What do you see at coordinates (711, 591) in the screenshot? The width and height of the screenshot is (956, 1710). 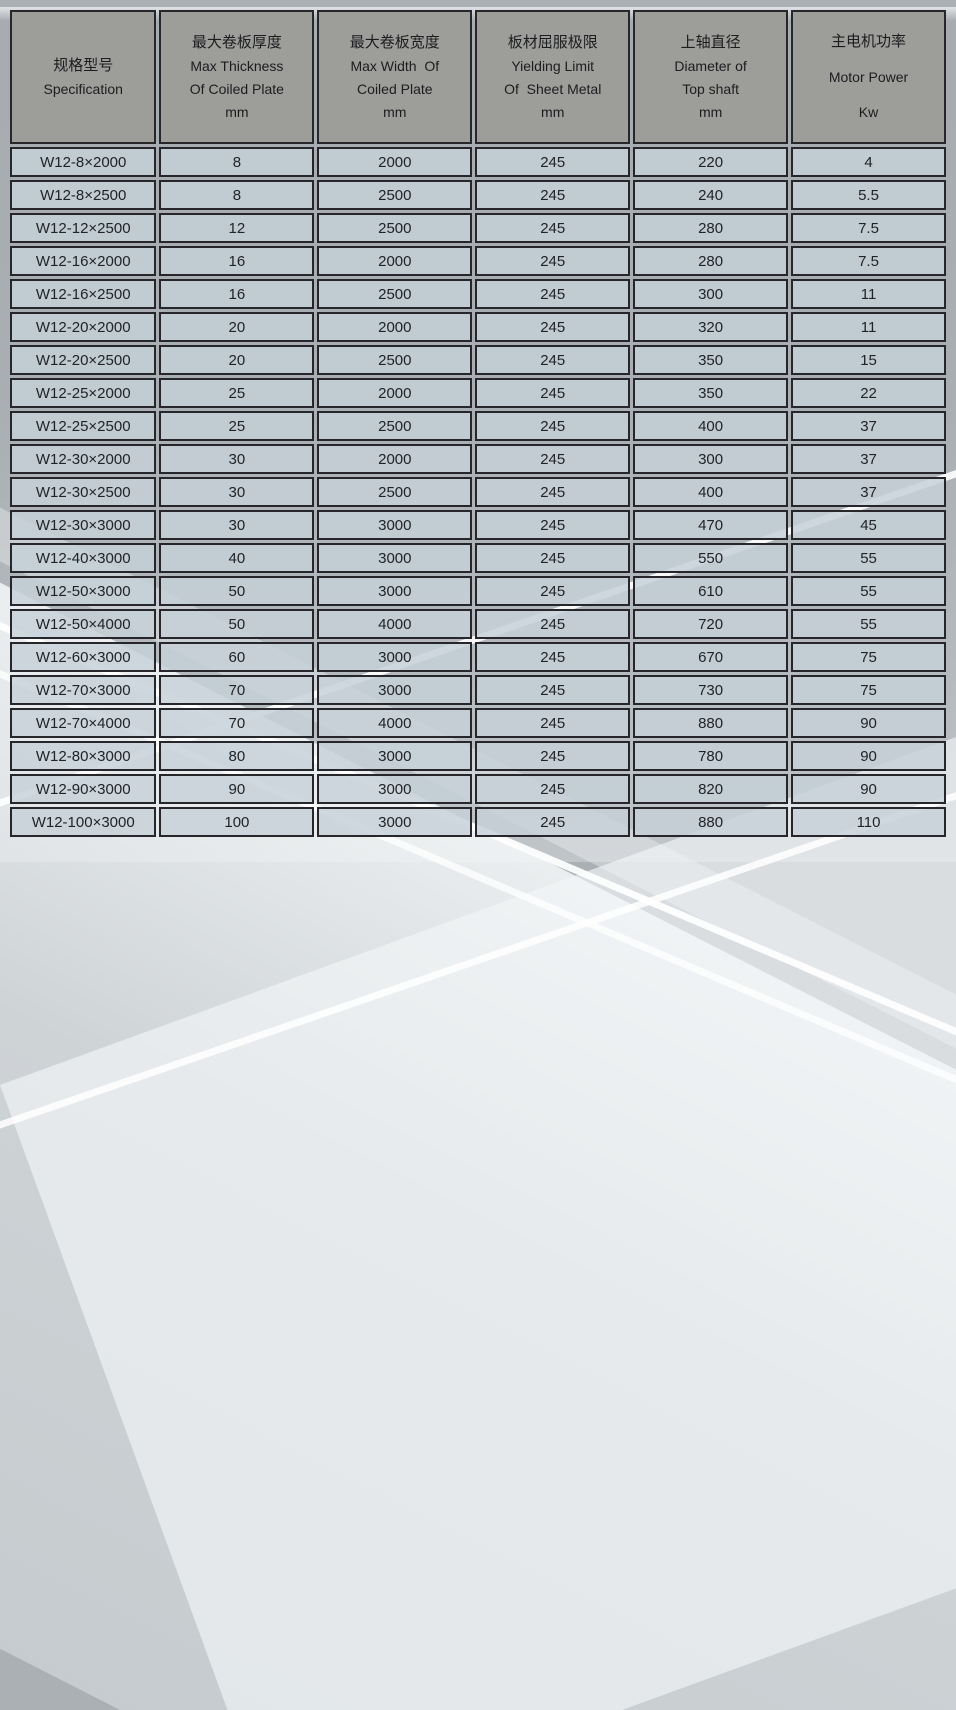 I see `cell-value: 610` at bounding box center [711, 591].